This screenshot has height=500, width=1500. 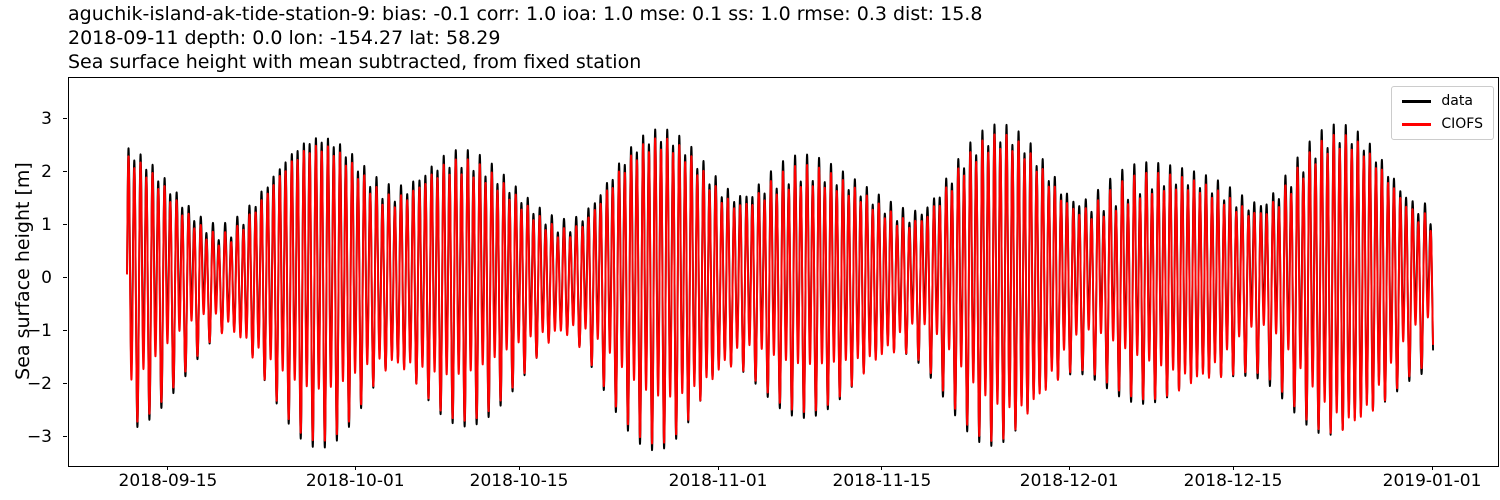 I want to click on legend-entry-ciofs: CIOFS, so click(x=1442, y=124).